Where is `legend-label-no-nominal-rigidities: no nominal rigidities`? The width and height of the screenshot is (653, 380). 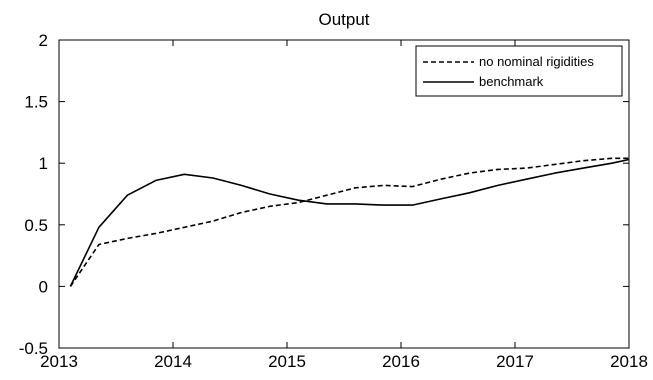 legend-label-no-nominal-rigidities: no nominal rigidities is located at coordinates (536, 61).